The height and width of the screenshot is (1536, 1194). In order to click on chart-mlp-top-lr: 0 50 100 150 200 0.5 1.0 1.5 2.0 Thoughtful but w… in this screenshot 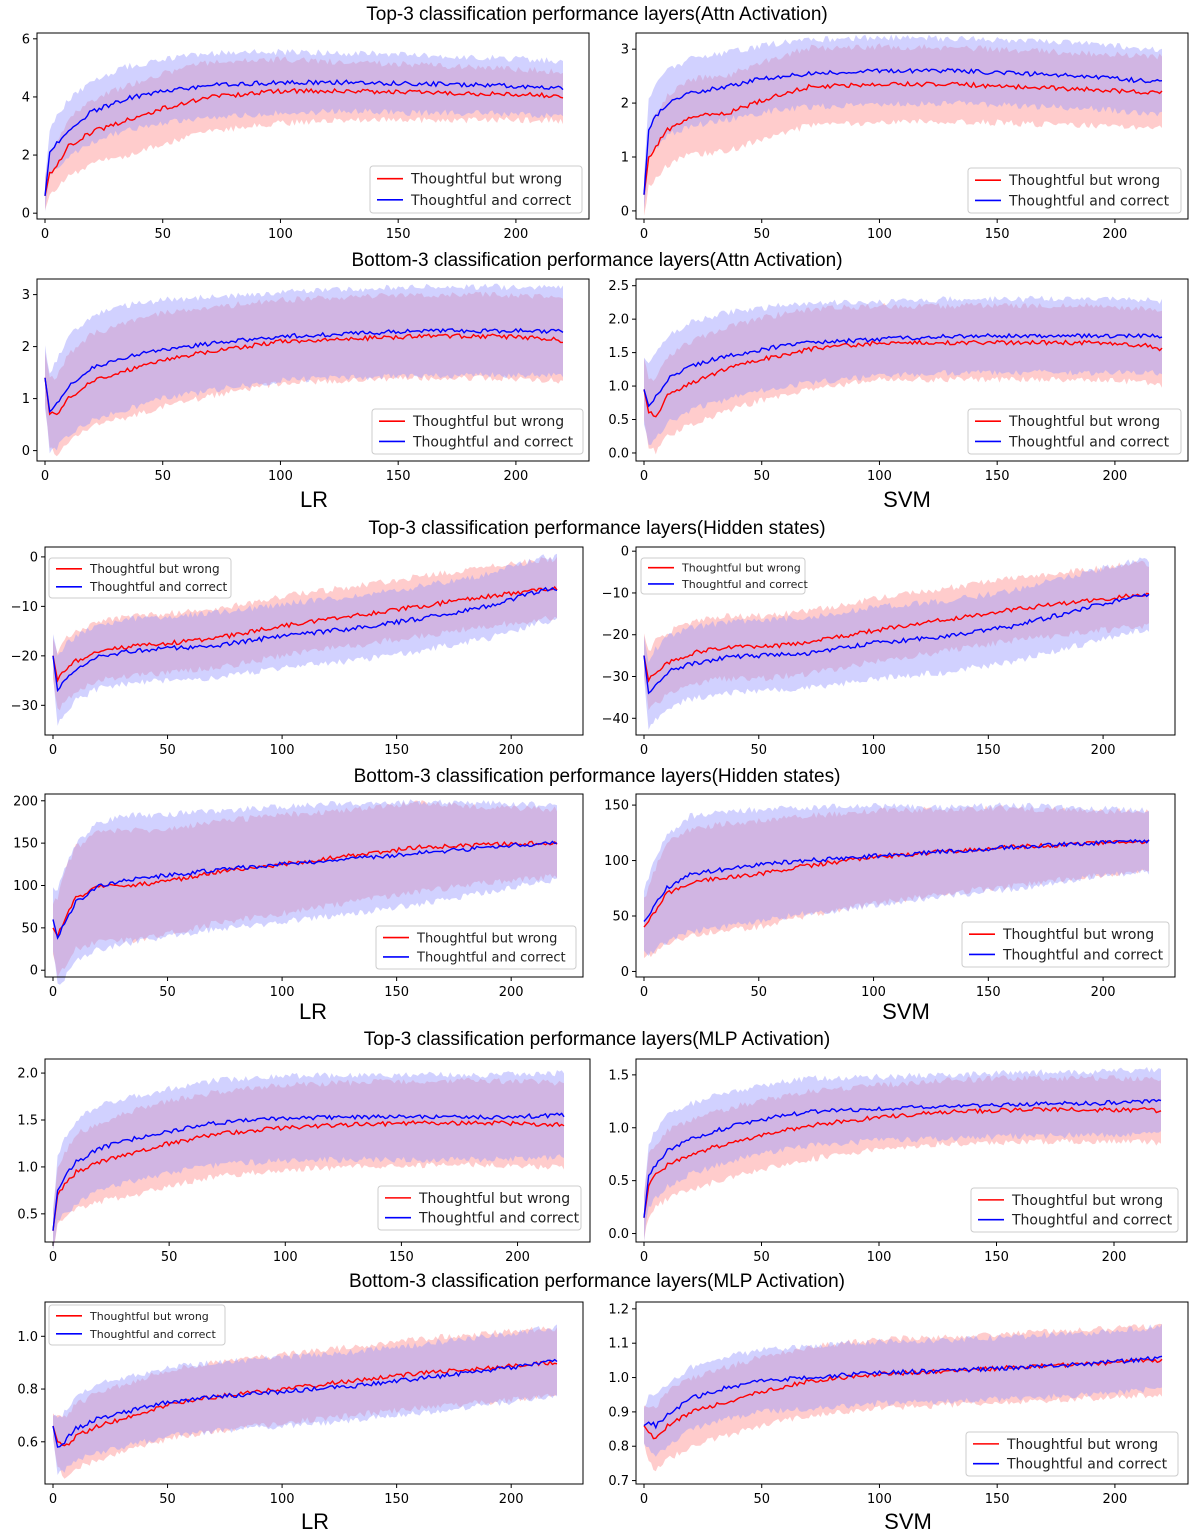, I will do `click(304, 1161)`.